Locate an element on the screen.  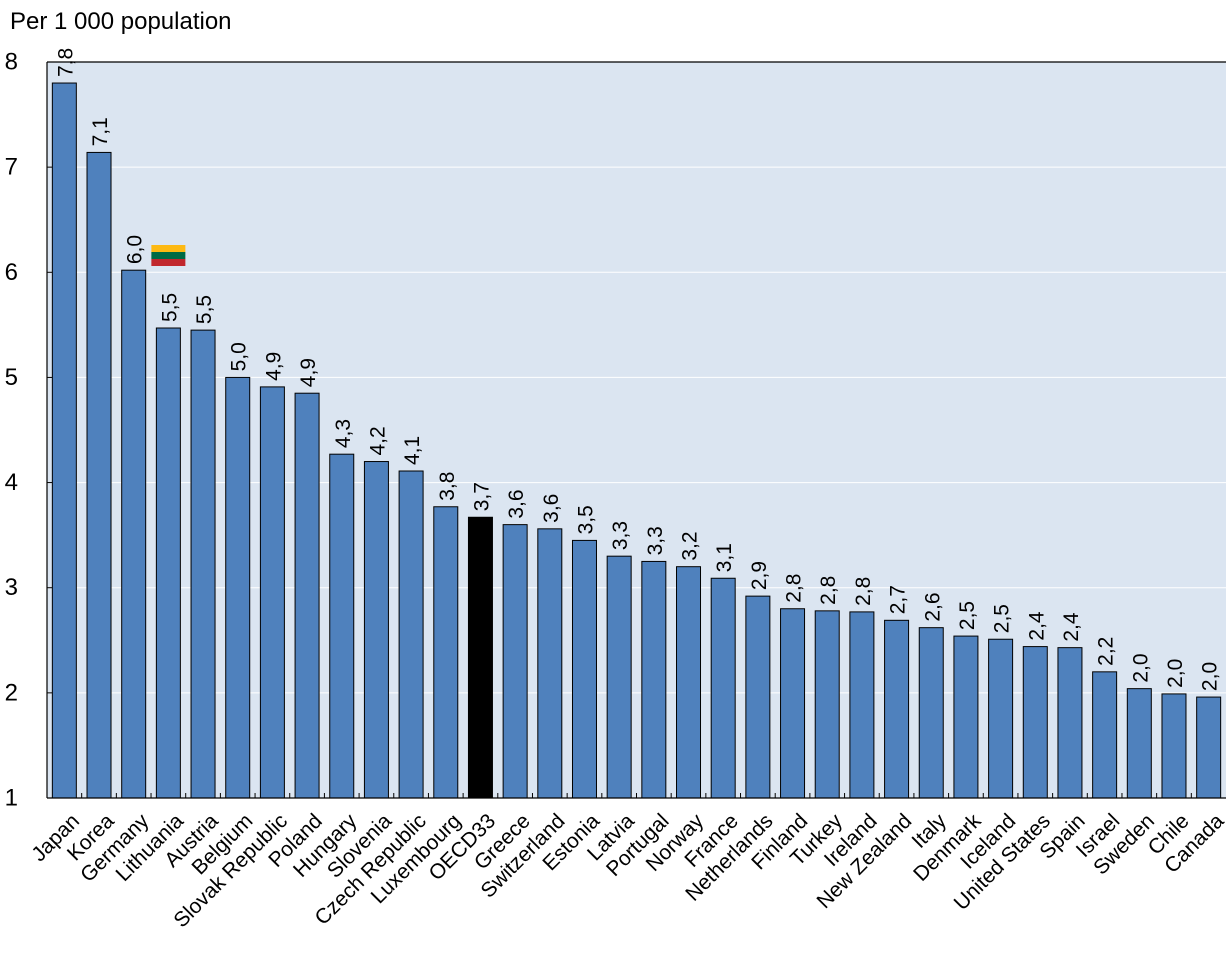
bar-lithuania is located at coordinates (168, 563).